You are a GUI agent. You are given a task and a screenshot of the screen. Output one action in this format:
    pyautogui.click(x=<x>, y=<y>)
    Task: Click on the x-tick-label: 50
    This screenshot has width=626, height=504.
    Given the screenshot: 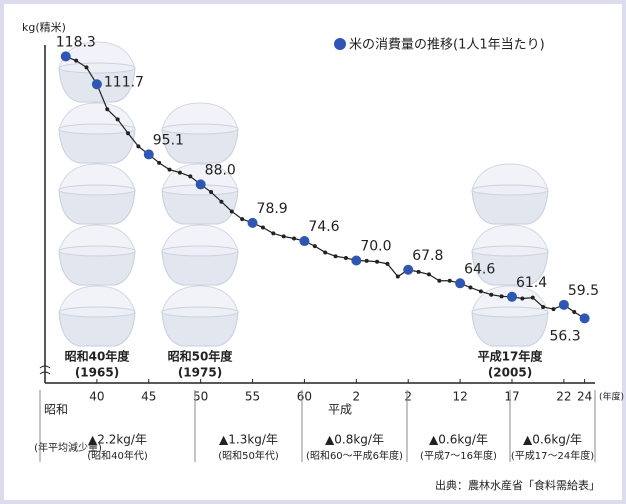 What is the action you would take?
    pyautogui.click(x=200, y=397)
    